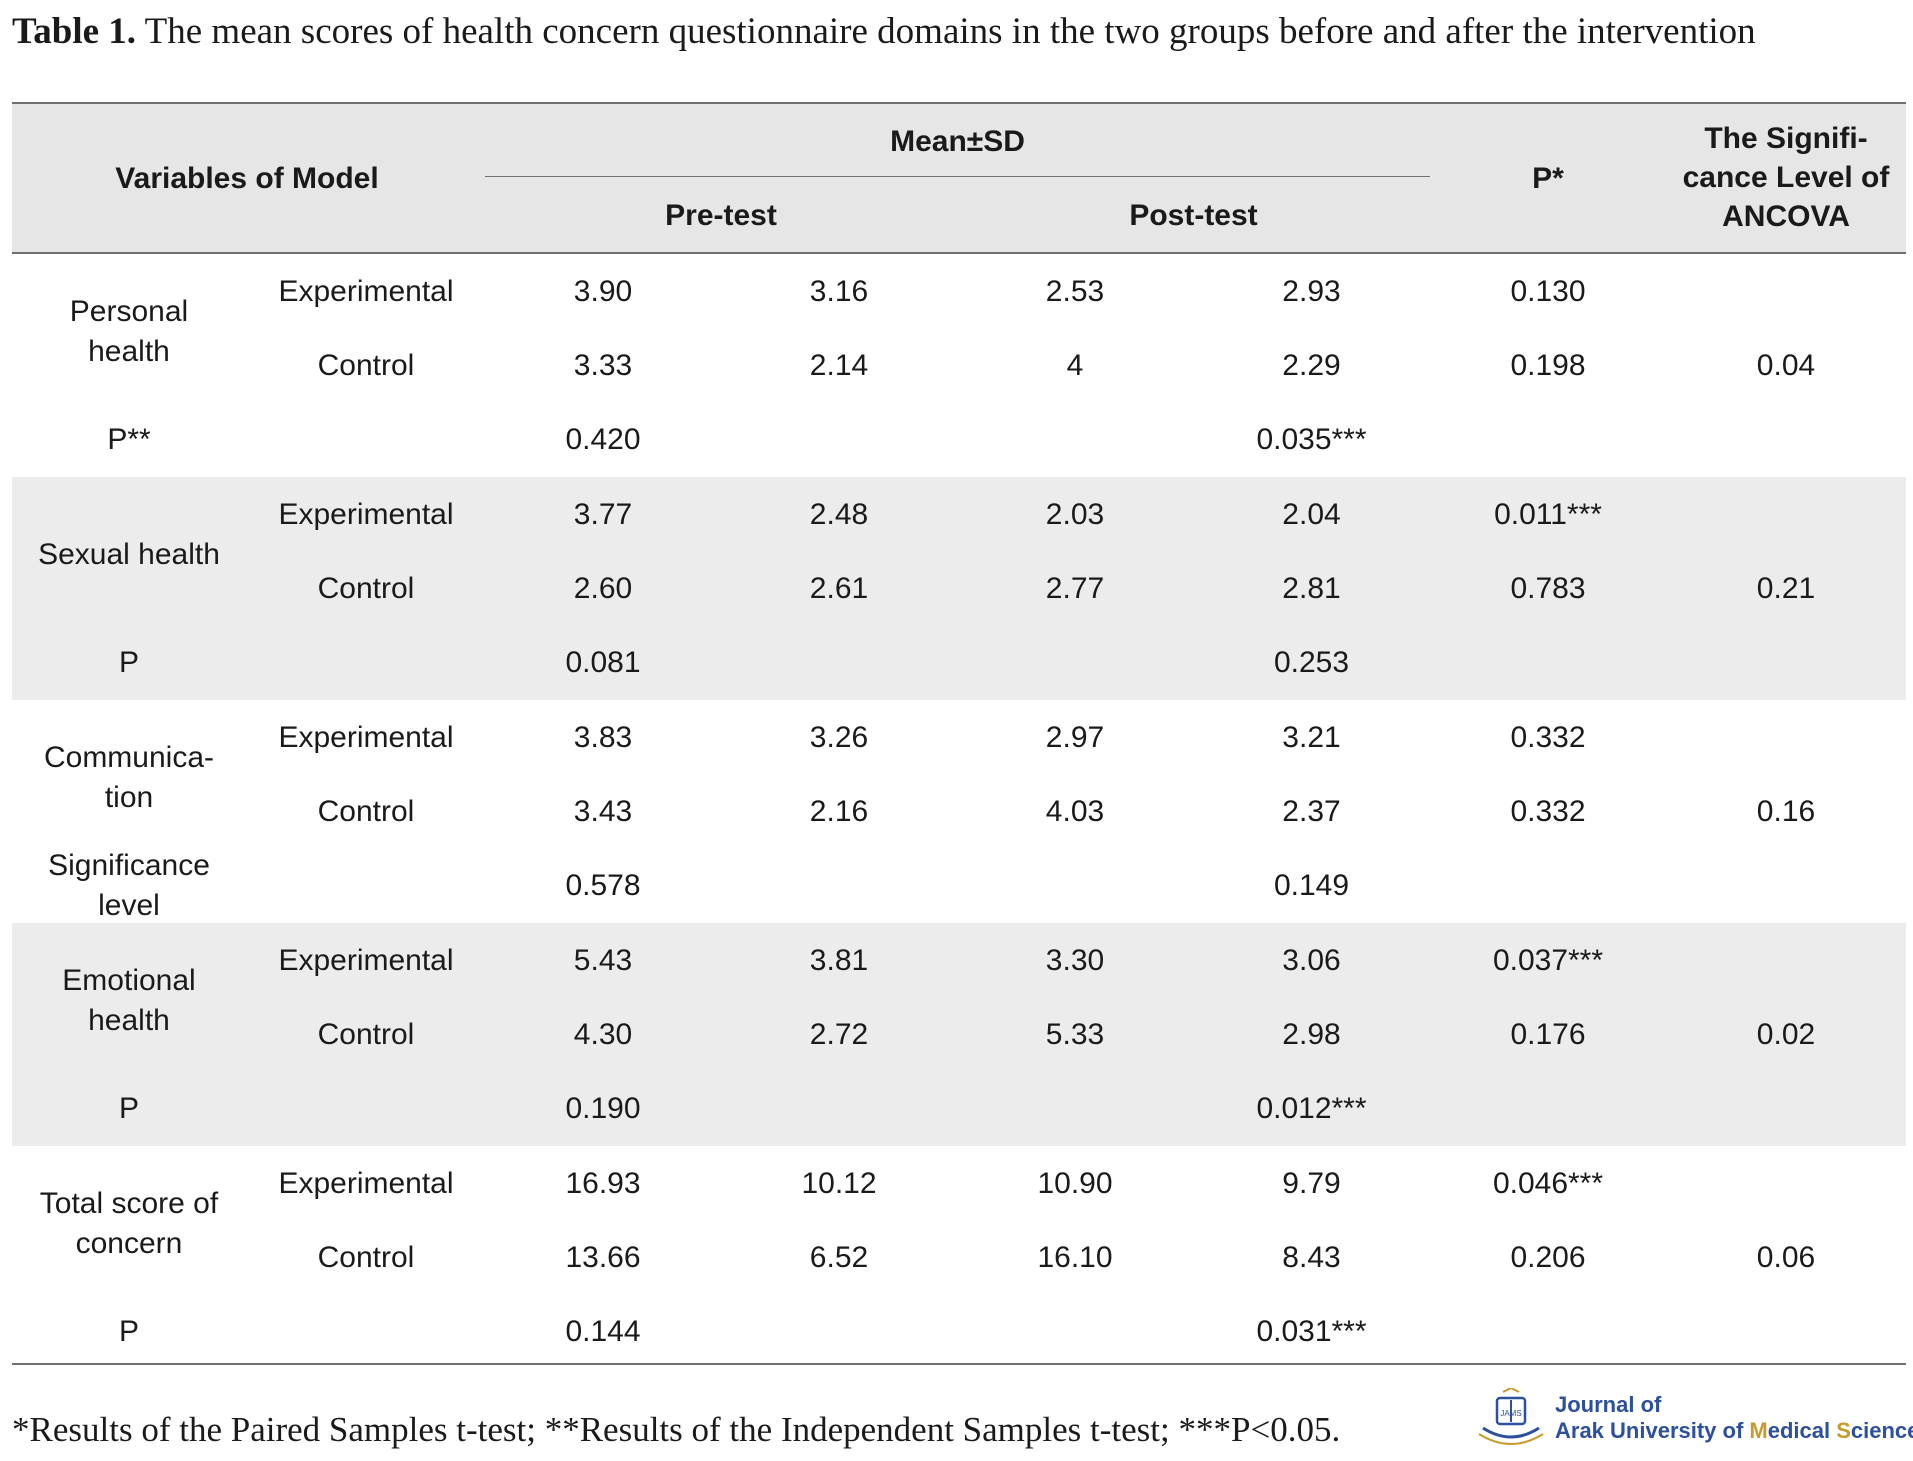  Describe the element at coordinates (1608, 1404) in the screenshot. I see `journal-name-line1: Journal of` at that location.